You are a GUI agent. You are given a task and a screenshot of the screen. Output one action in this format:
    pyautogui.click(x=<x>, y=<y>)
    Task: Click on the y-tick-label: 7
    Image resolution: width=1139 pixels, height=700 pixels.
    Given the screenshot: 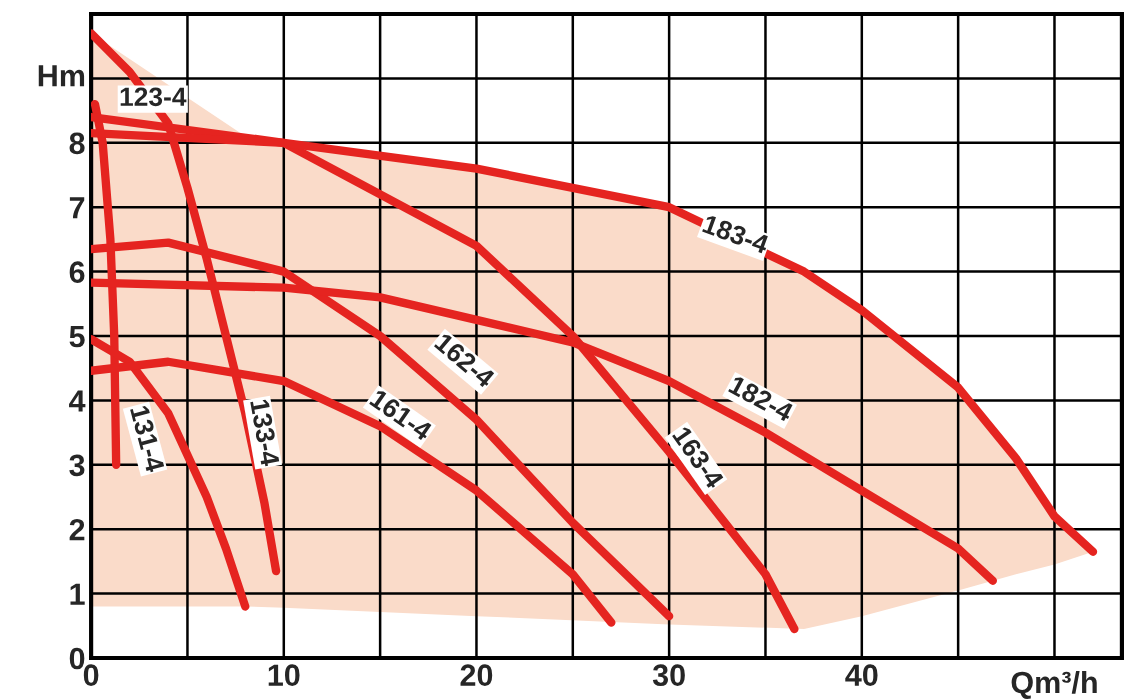 What is the action you would take?
    pyautogui.click(x=77, y=208)
    